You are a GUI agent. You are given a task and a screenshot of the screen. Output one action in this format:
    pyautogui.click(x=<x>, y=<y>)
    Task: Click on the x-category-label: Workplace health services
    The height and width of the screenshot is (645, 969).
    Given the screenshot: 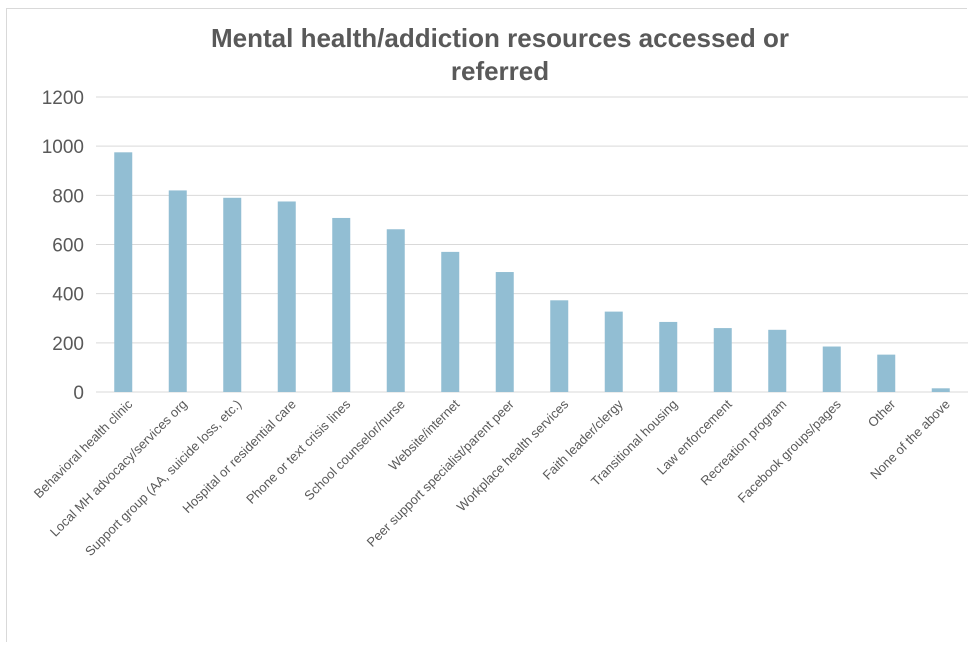 What is the action you would take?
    pyautogui.click(x=513, y=455)
    